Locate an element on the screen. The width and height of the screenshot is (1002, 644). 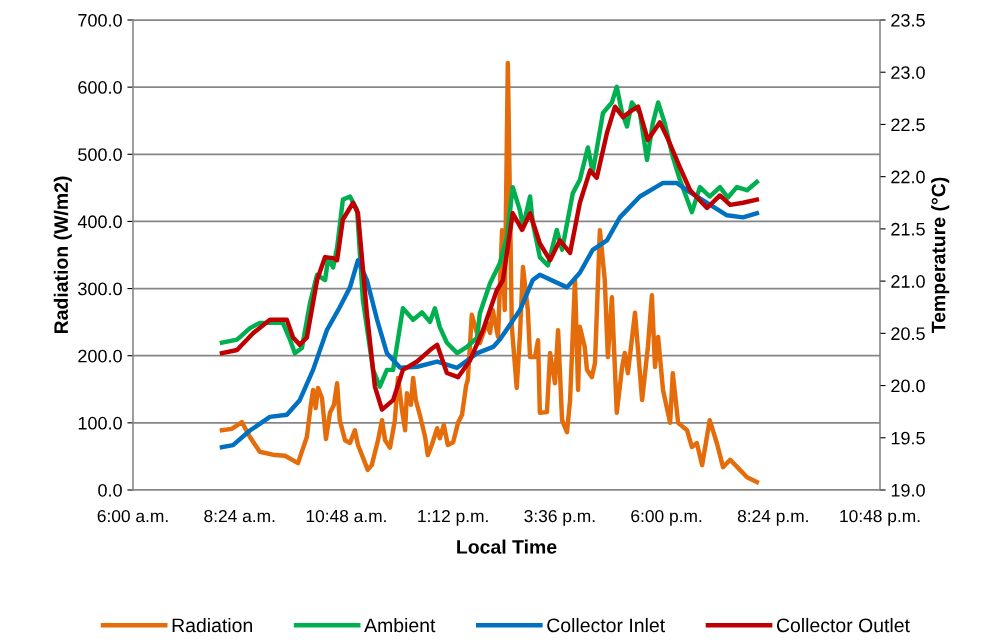
x-axis-title: Local Time is located at coordinates (507, 546).